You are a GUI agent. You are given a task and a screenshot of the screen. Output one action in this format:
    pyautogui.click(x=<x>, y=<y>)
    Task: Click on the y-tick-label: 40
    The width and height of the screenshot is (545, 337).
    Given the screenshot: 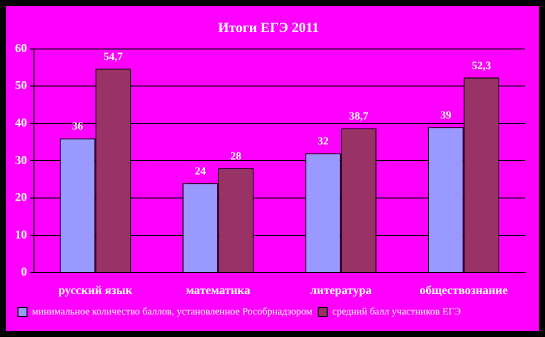 What is the action you would take?
    pyautogui.click(x=21, y=122)
    